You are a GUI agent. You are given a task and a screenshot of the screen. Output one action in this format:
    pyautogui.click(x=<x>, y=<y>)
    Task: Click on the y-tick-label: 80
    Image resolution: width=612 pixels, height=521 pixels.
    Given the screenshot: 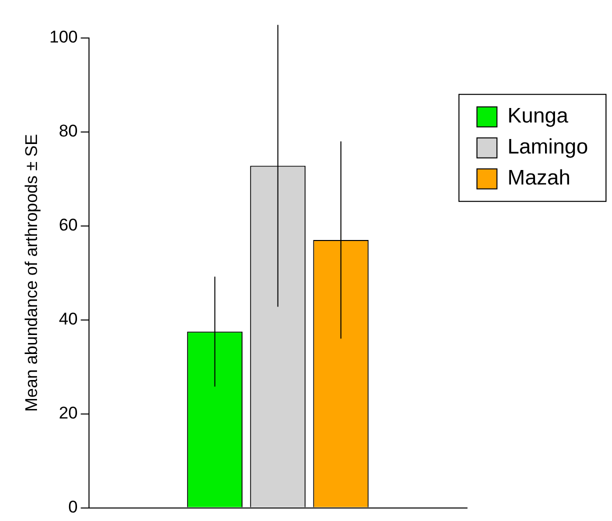 What is the action you would take?
    pyautogui.click(x=68, y=131)
    